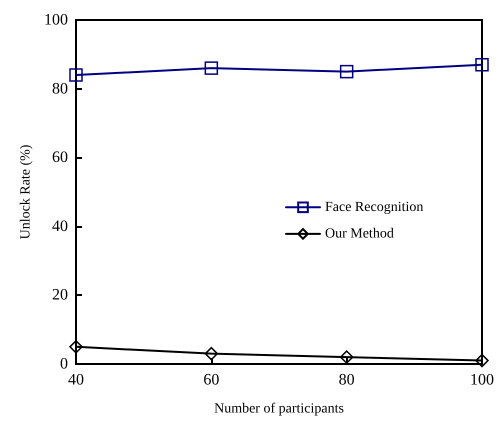 The height and width of the screenshot is (422, 500). What do you see at coordinates (76, 380) in the screenshot?
I see `x-tick-label: 40` at bounding box center [76, 380].